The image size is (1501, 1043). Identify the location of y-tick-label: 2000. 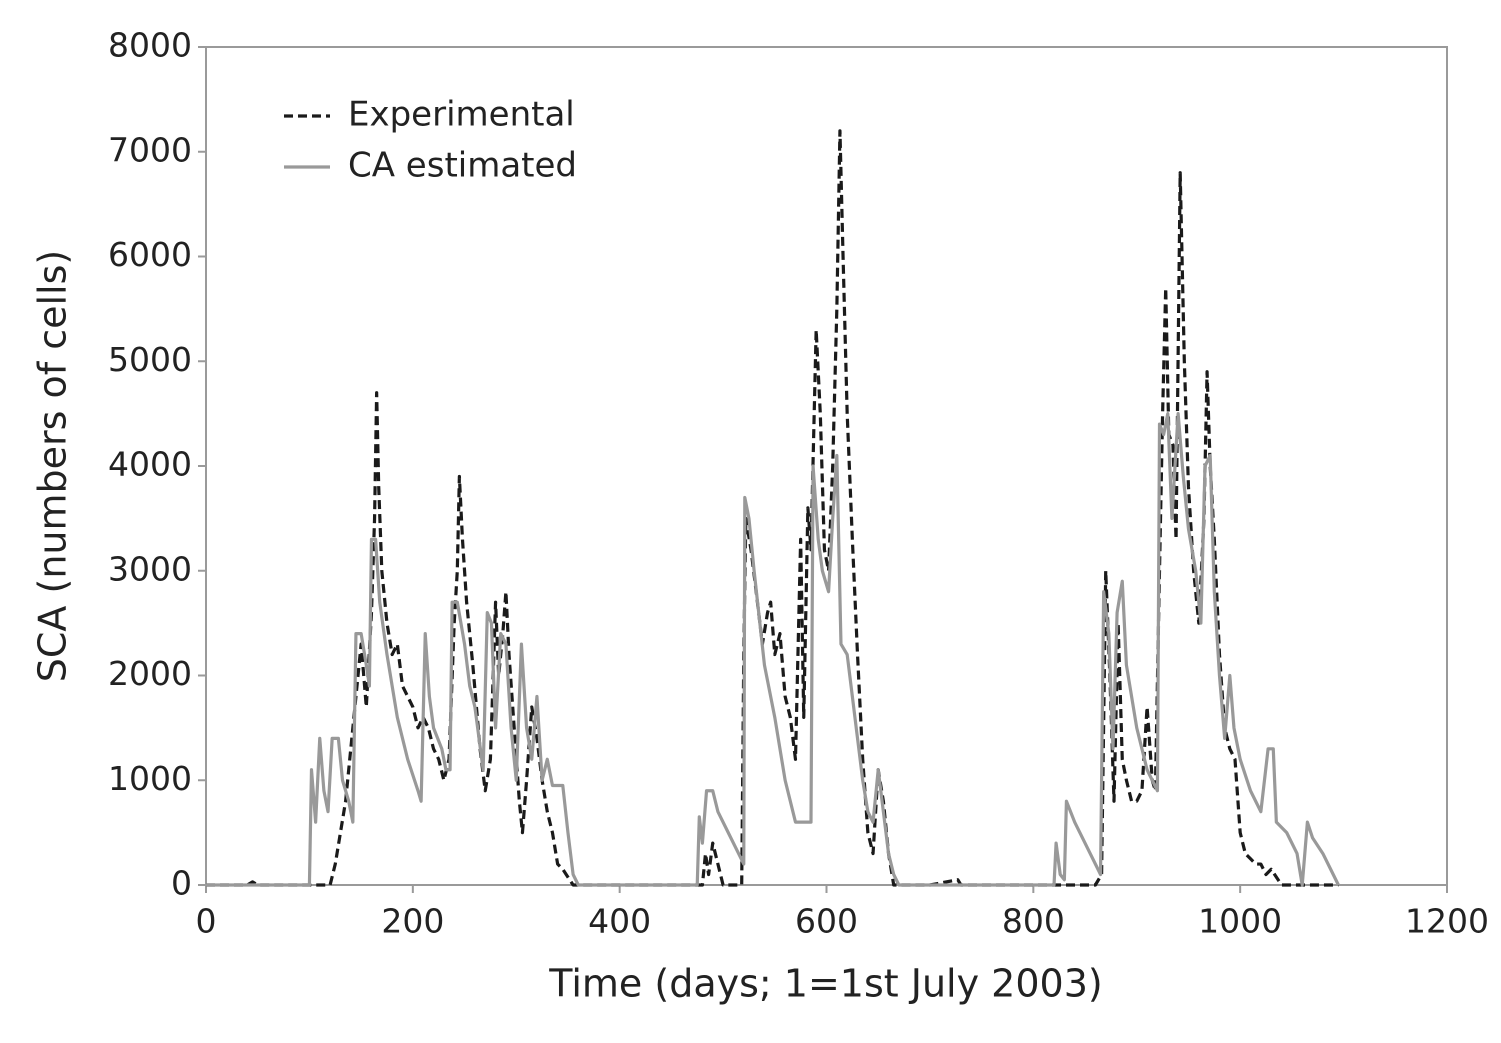
(150, 673).